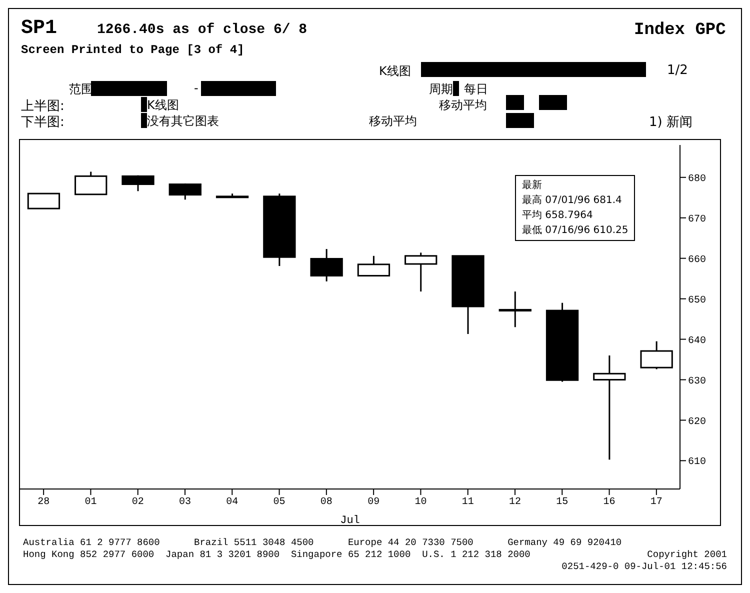 This screenshot has width=750, height=593. Describe the element at coordinates (279, 502) in the screenshot. I see `x-tick-label: 05` at that location.